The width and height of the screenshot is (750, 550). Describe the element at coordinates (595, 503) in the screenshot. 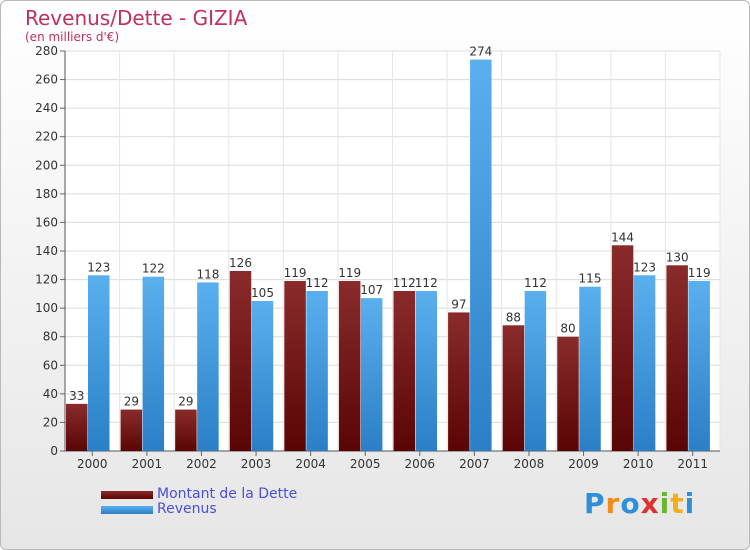

I see `logo-letter: P` at that location.